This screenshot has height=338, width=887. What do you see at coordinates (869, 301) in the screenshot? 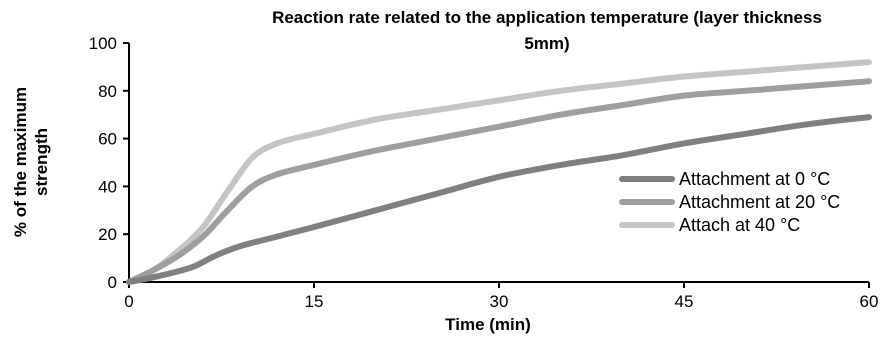
I see `x-tick-label: 60` at bounding box center [869, 301].